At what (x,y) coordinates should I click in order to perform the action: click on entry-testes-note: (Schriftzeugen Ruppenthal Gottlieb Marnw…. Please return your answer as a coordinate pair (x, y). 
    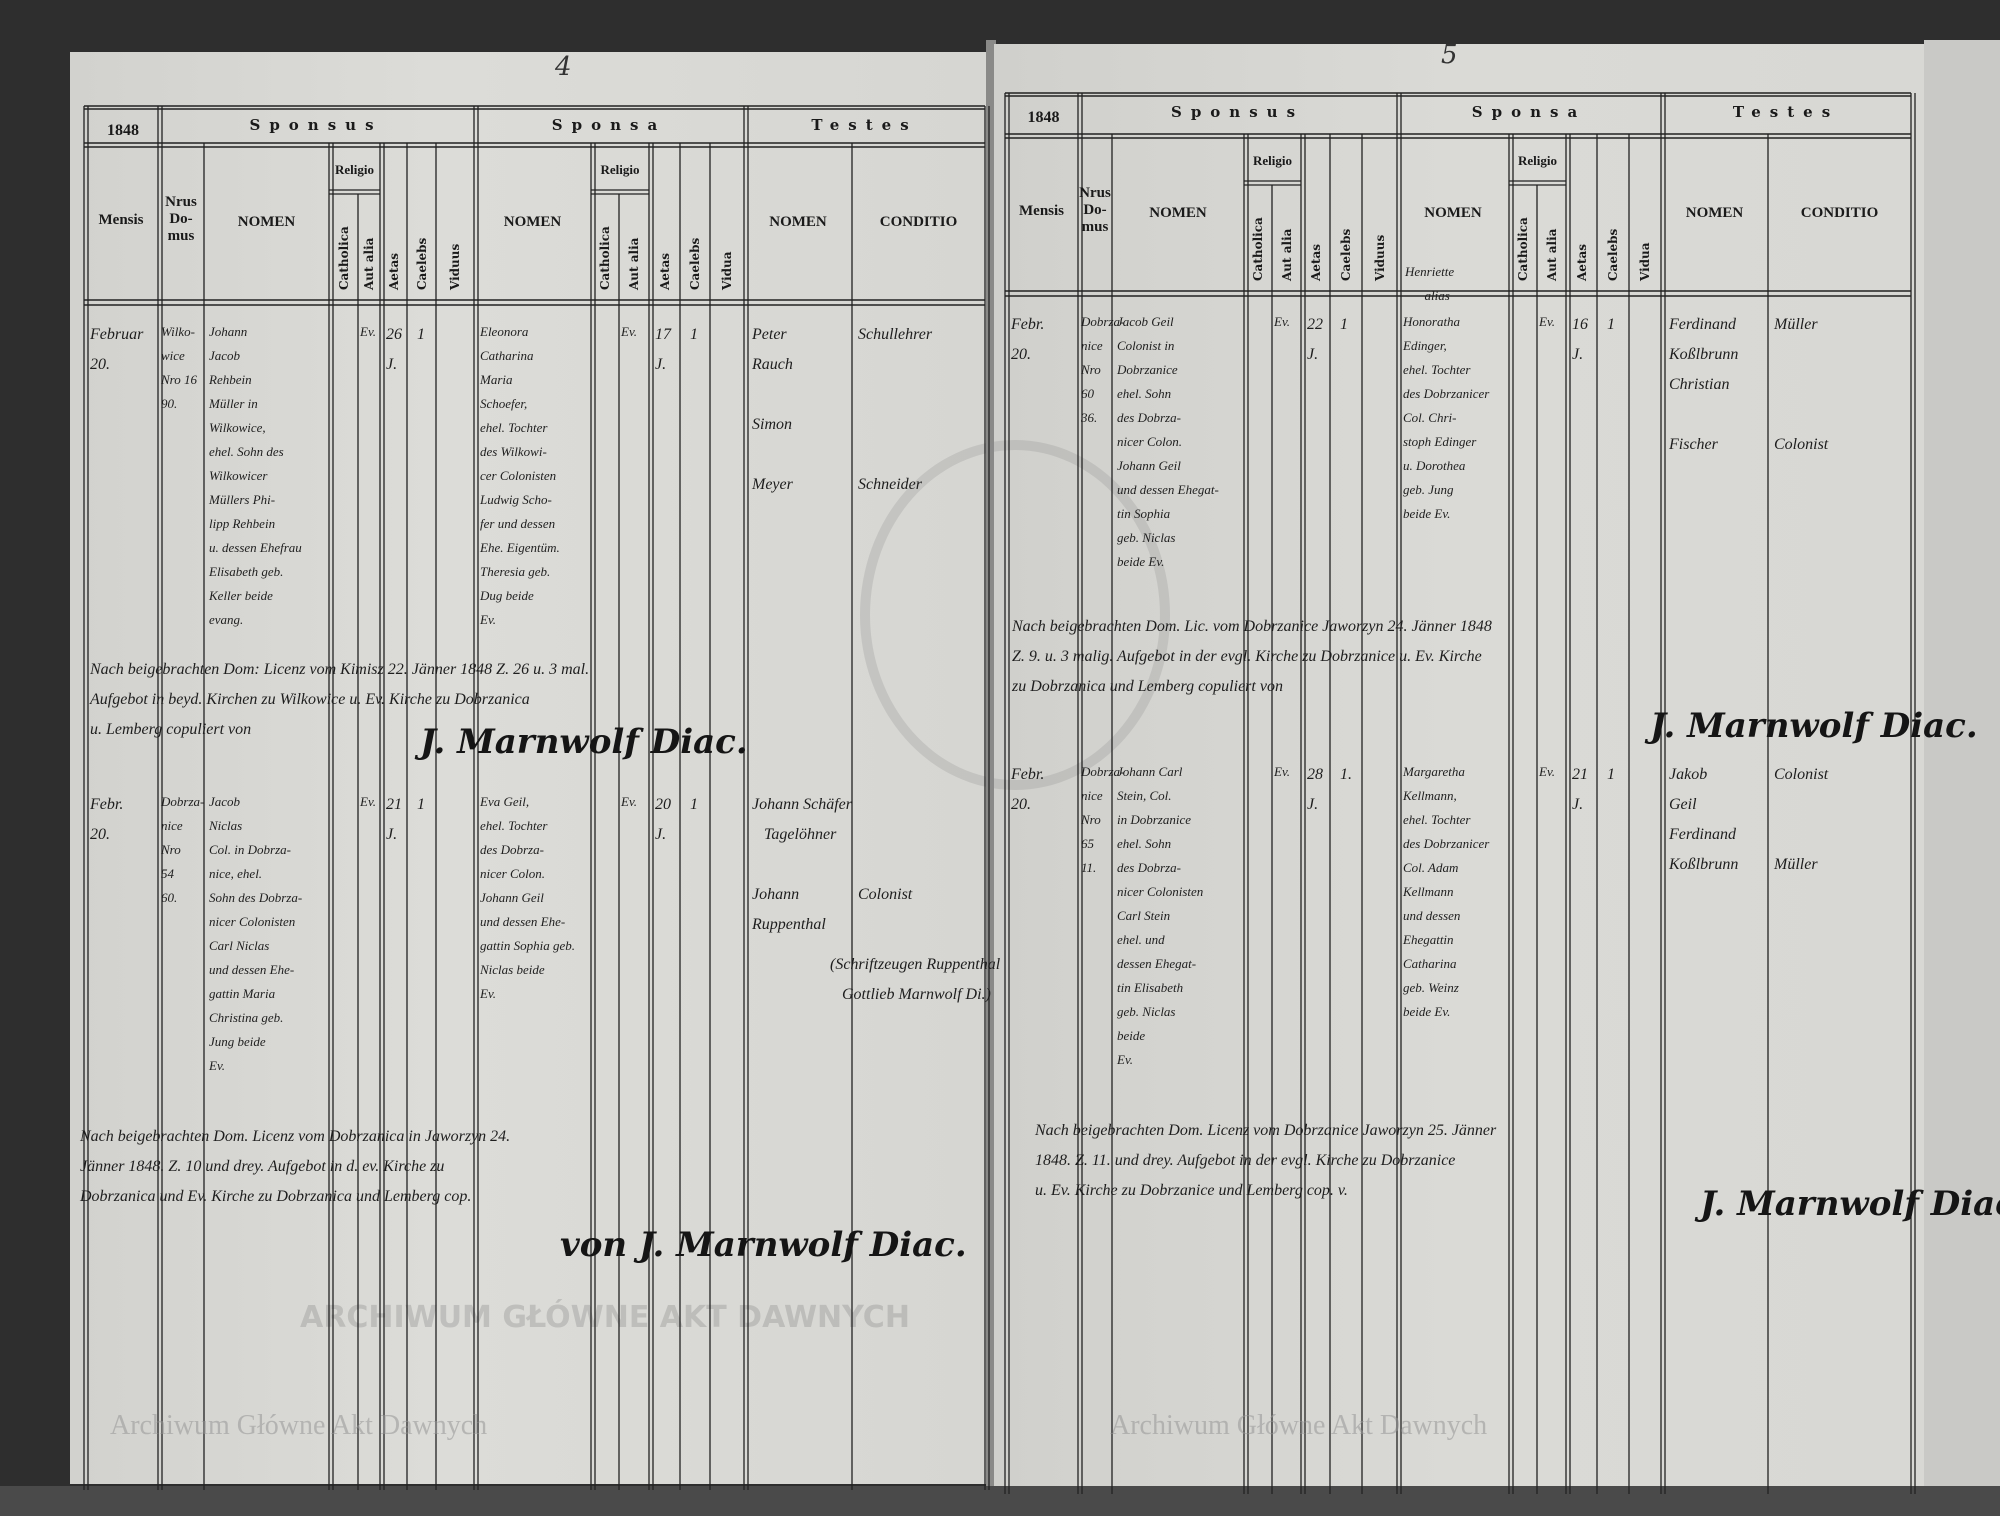
    Looking at the image, I should click on (915, 979).